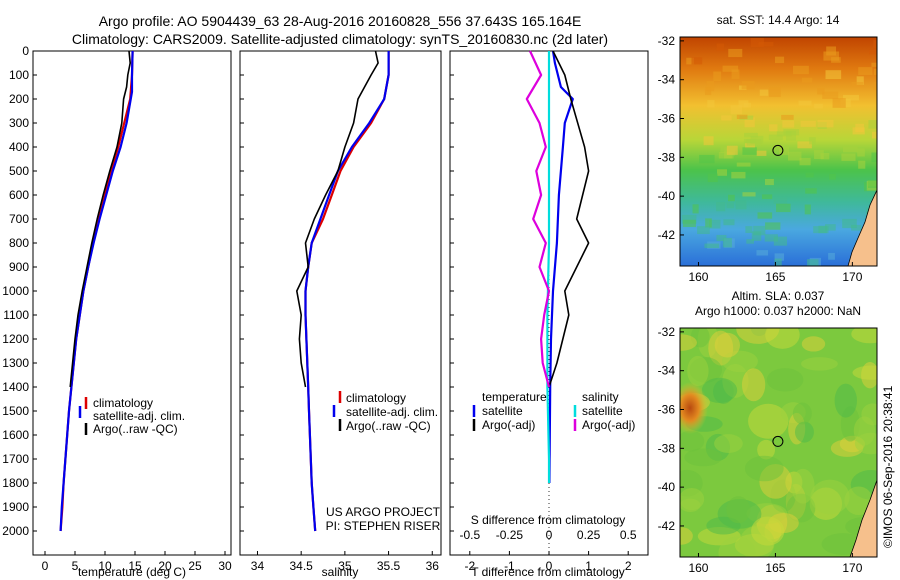  What do you see at coordinates (589, 535) in the screenshot?
I see `top-x-tick-label: 0.25` at bounding box center [589, 535].